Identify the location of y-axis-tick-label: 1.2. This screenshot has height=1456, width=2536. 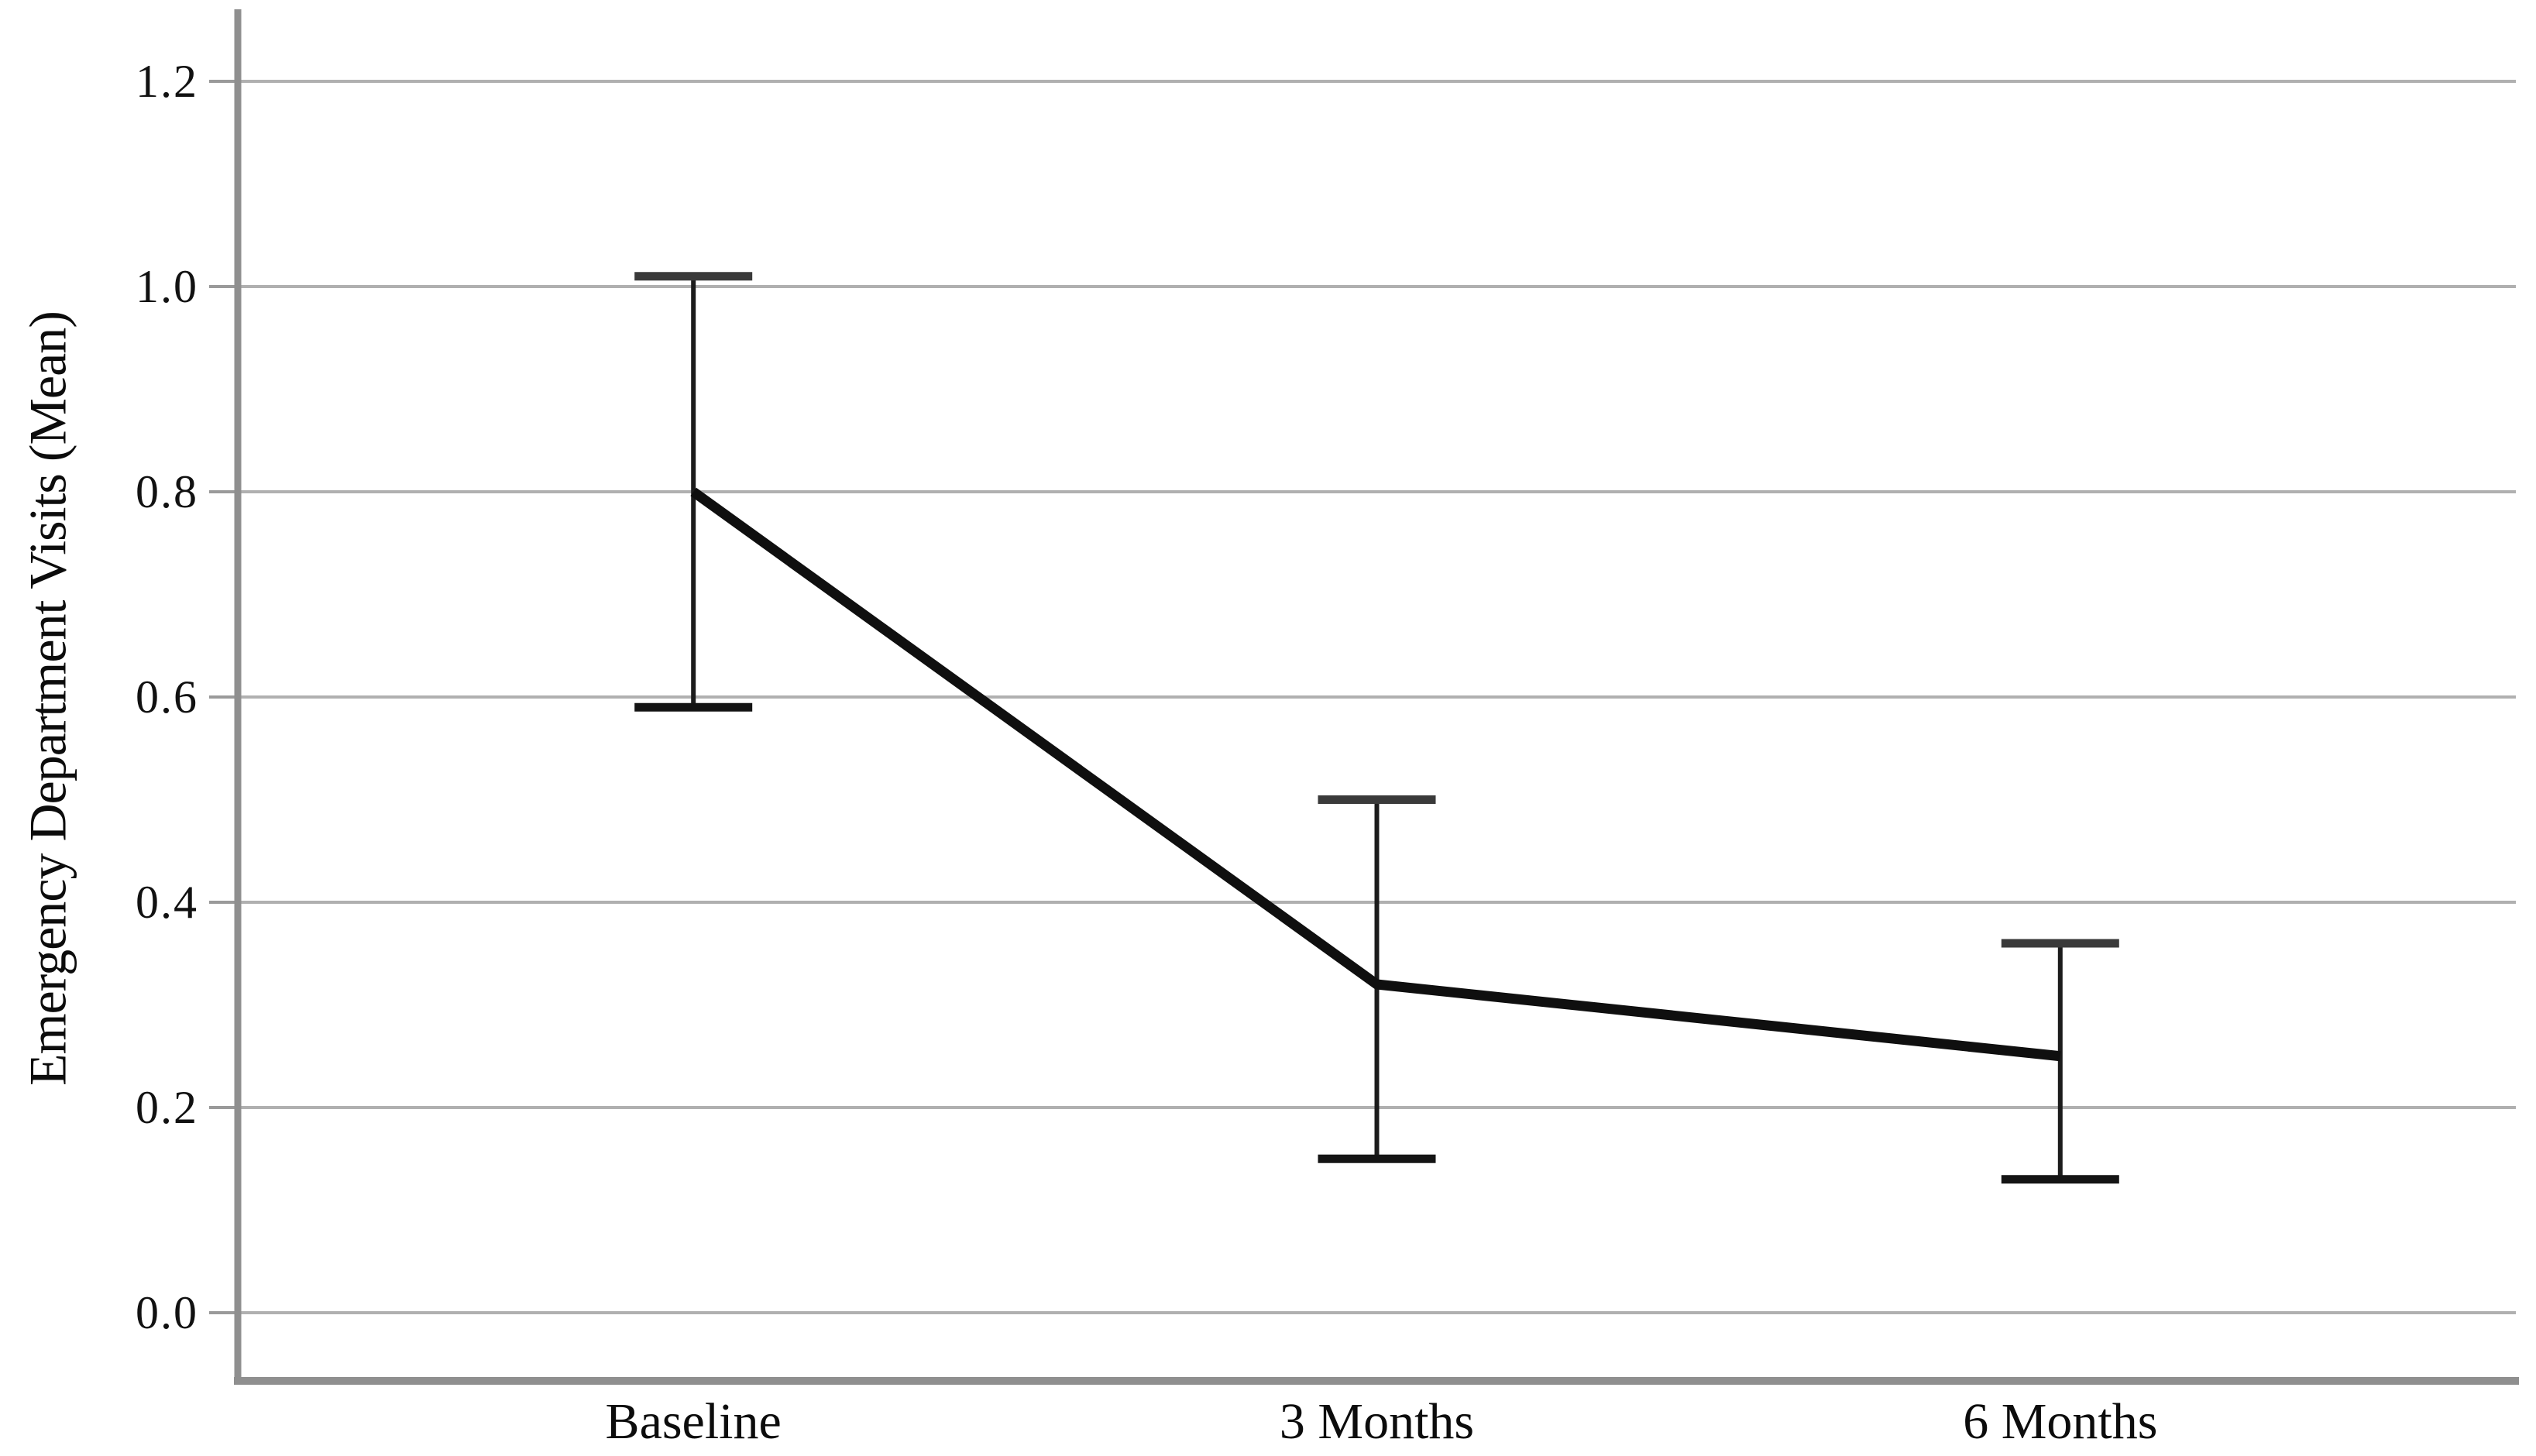
(167, 82).